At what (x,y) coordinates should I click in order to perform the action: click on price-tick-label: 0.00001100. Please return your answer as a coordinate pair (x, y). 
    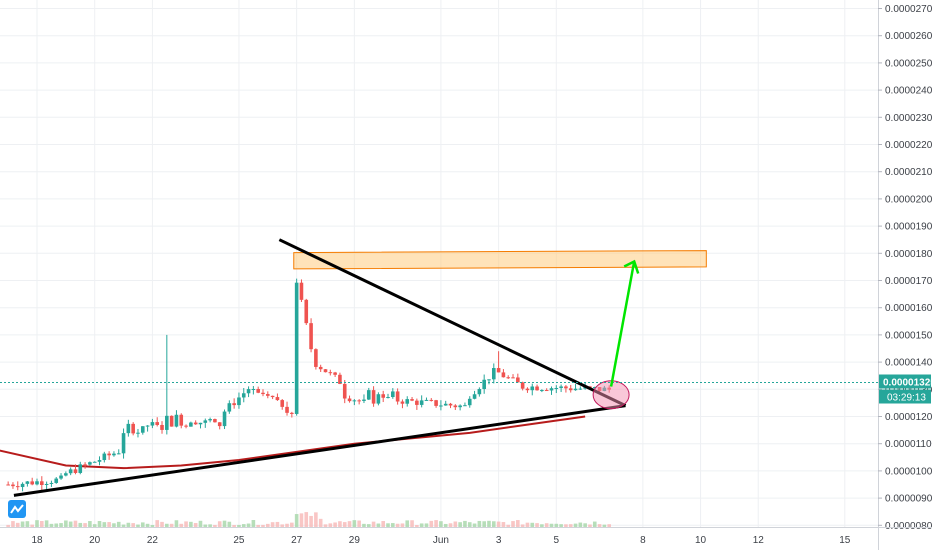
    Looking at the image, I should click on (908, 444).